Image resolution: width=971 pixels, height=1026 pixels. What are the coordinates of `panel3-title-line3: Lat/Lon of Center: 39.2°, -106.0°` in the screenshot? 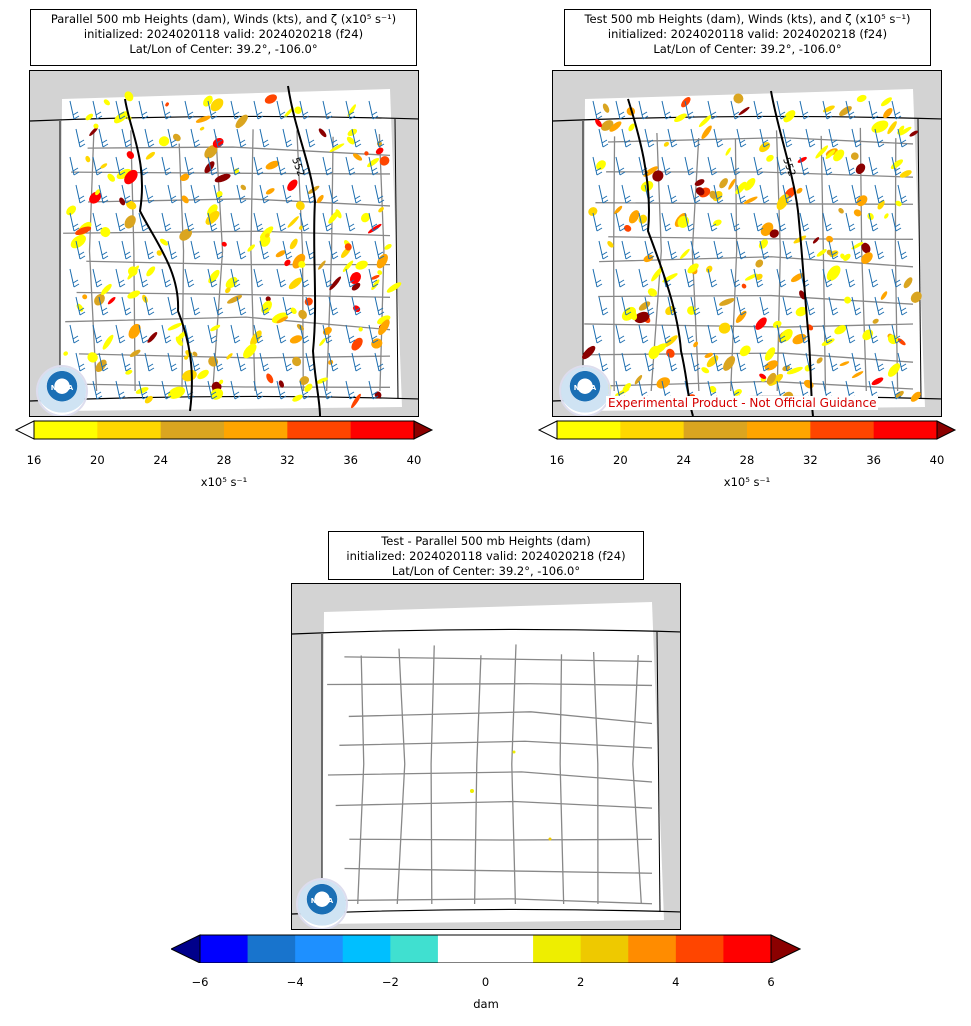 It's located at (486, 571).